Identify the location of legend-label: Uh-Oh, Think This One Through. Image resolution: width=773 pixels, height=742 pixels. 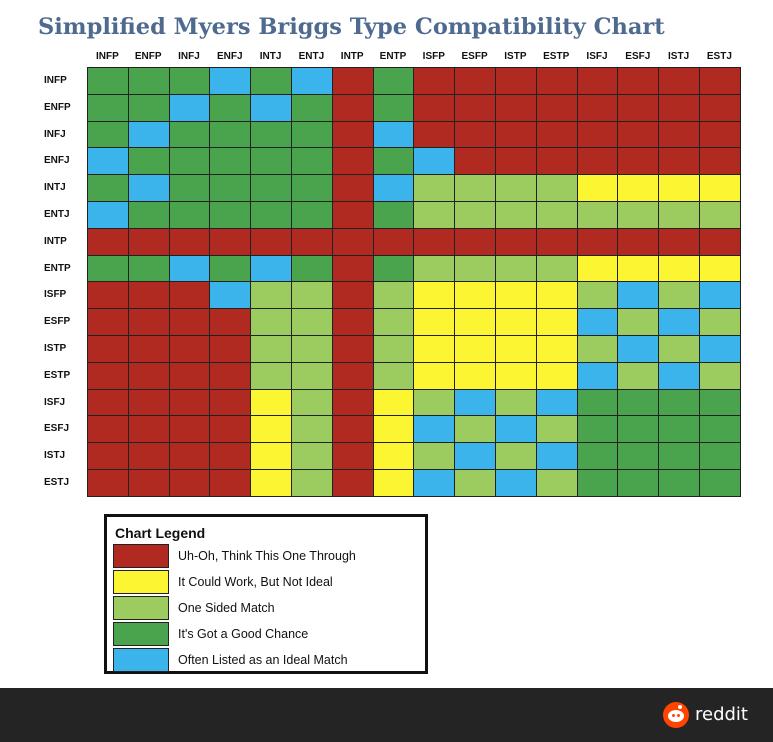
(267, 556).